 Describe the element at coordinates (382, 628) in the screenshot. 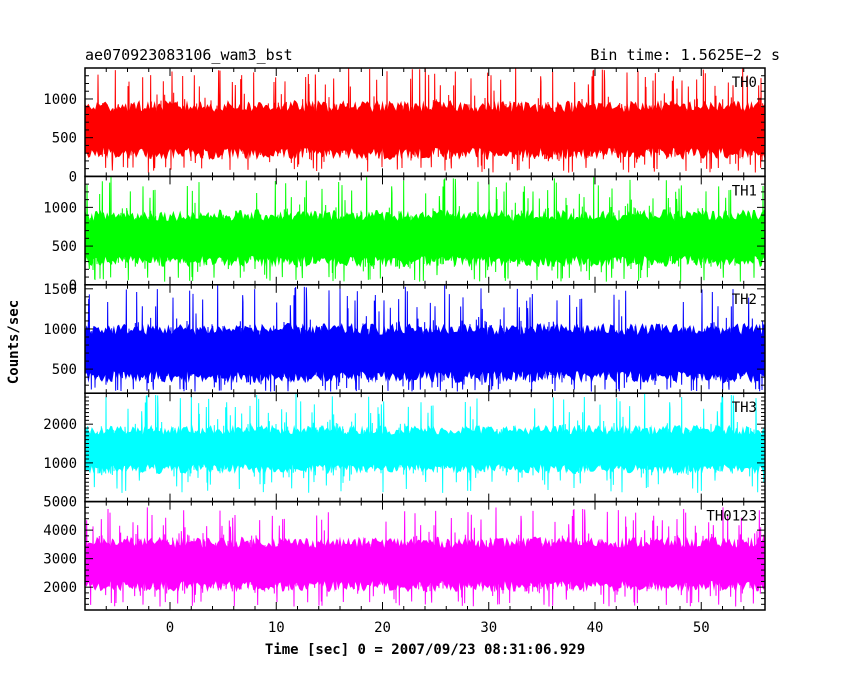

I see `x-tick-label: 20` at that location.